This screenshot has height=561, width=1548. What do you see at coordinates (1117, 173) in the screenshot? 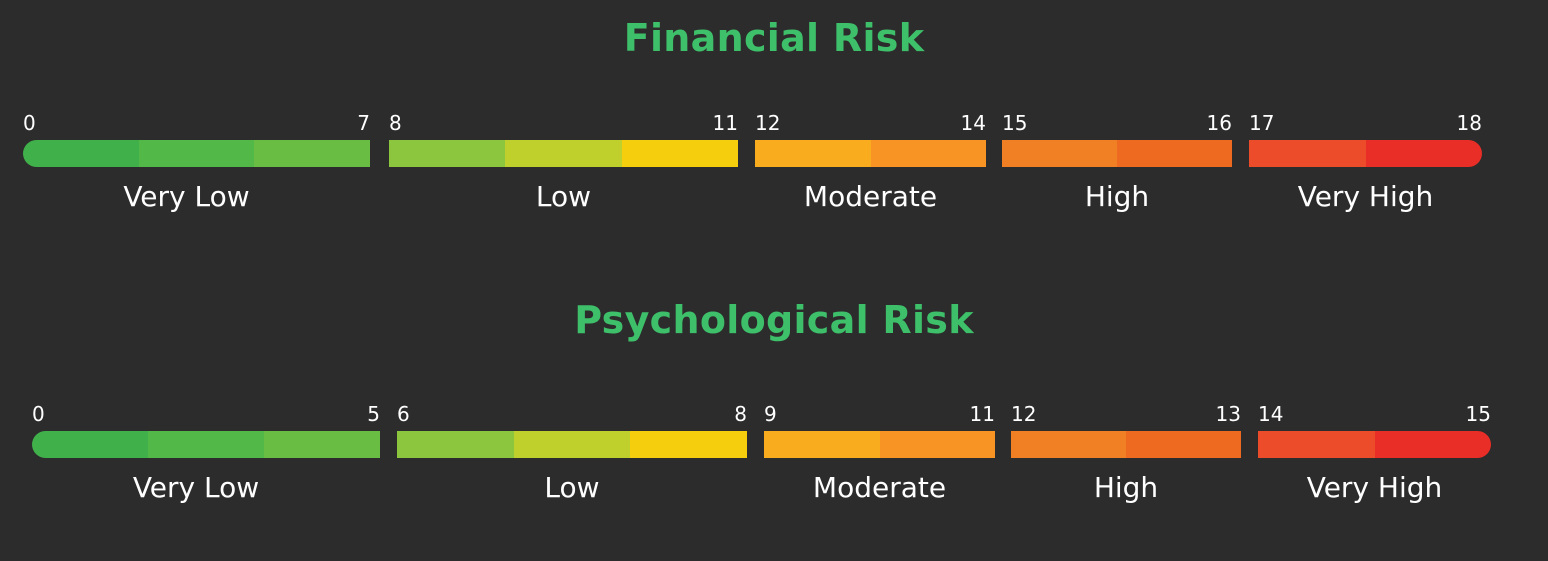
I see `segment-high: 15 16 High` at bounding box center [1117, 173].